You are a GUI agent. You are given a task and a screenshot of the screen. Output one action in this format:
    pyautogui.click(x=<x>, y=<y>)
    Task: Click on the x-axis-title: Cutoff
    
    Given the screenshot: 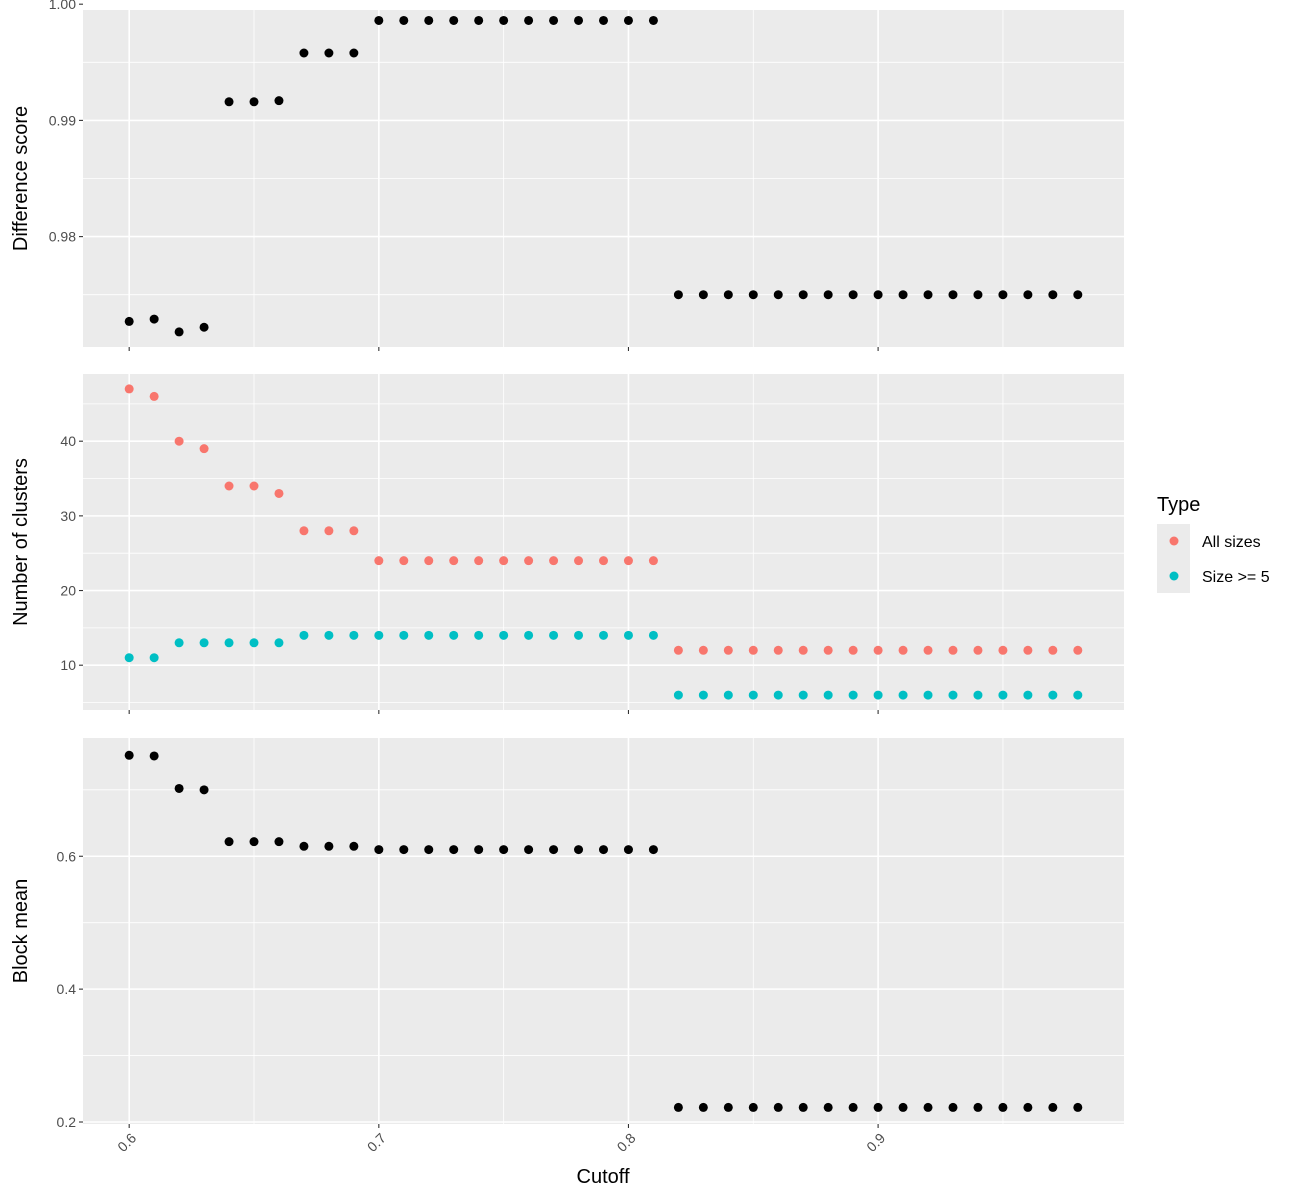 What is the action you would take?
    pyautogui.click(x=603, y=1177)
    